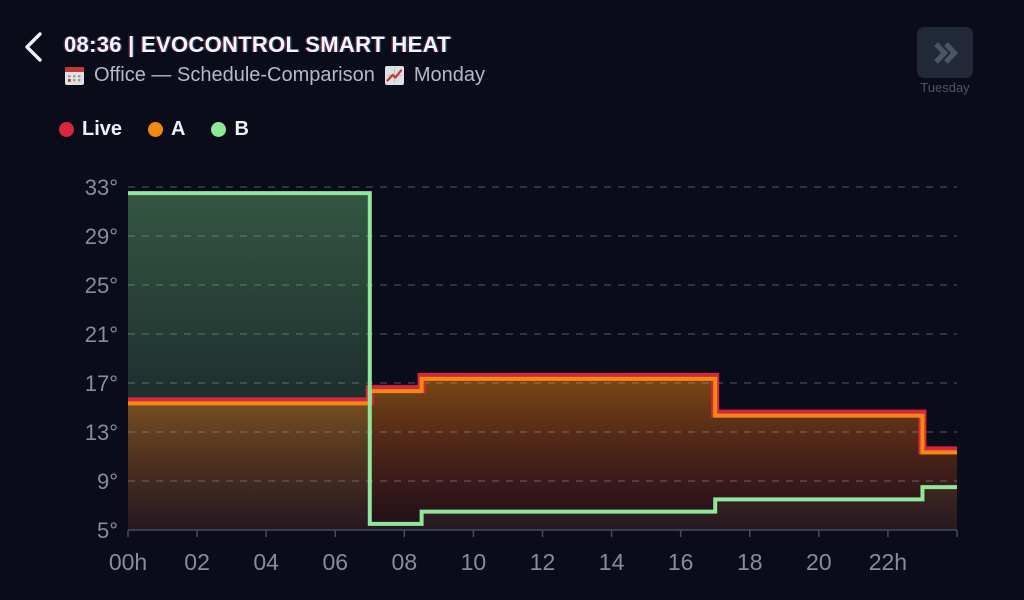 Image resolution: width=1024 pixels, height=600 pixels. What do you see at coordinates (102, 129) in the screenshot?
I see `legend-label: Live` at bounding box center [102, 129].